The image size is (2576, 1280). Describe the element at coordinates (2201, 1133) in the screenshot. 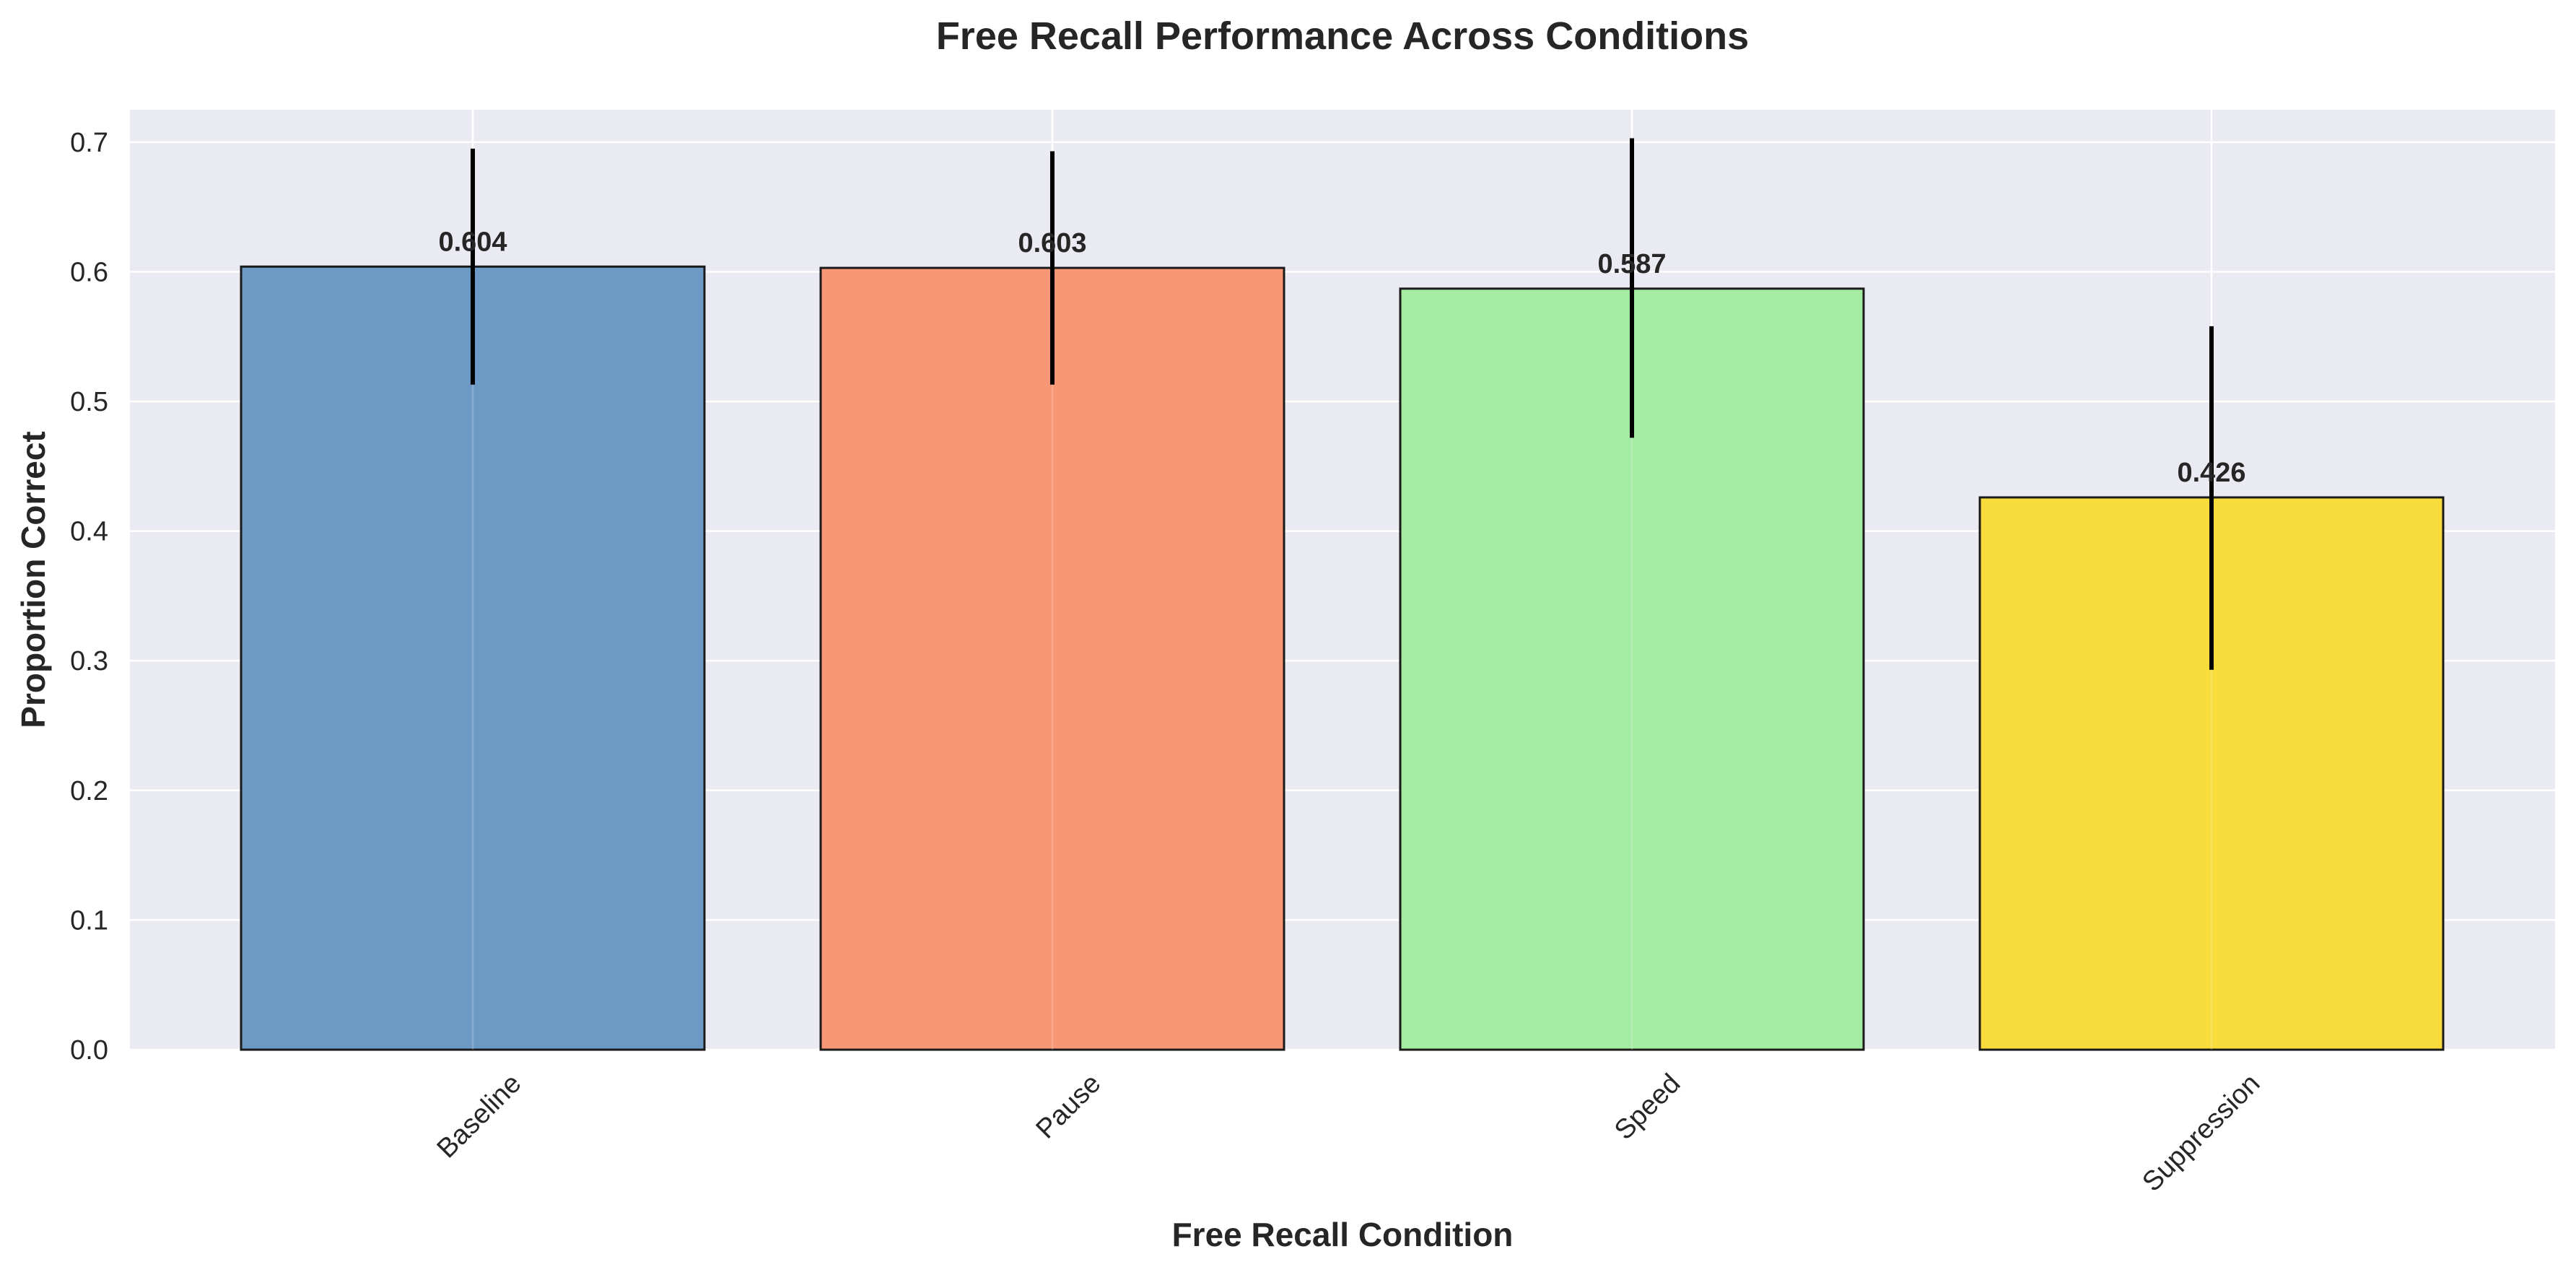

I see `x-tick-label: Suppression` at that location.